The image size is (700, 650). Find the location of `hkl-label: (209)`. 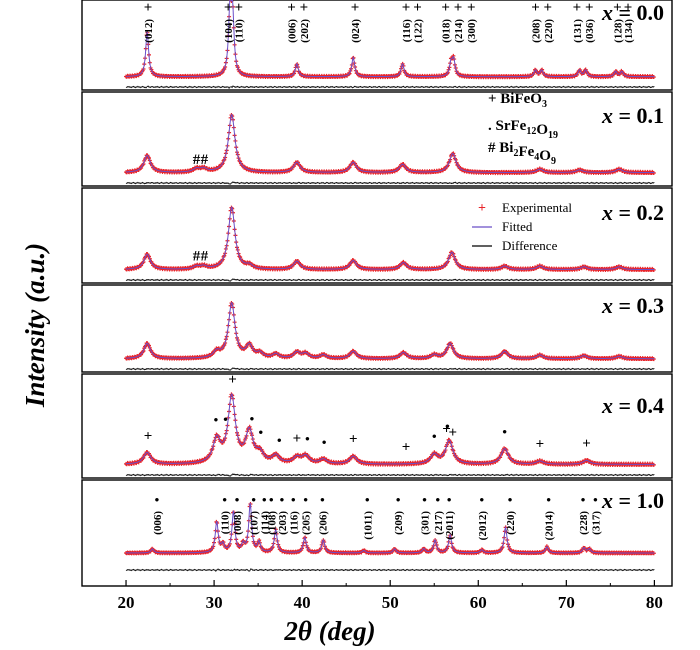

hkl-label: (209) is located at coordinates (399, 523).